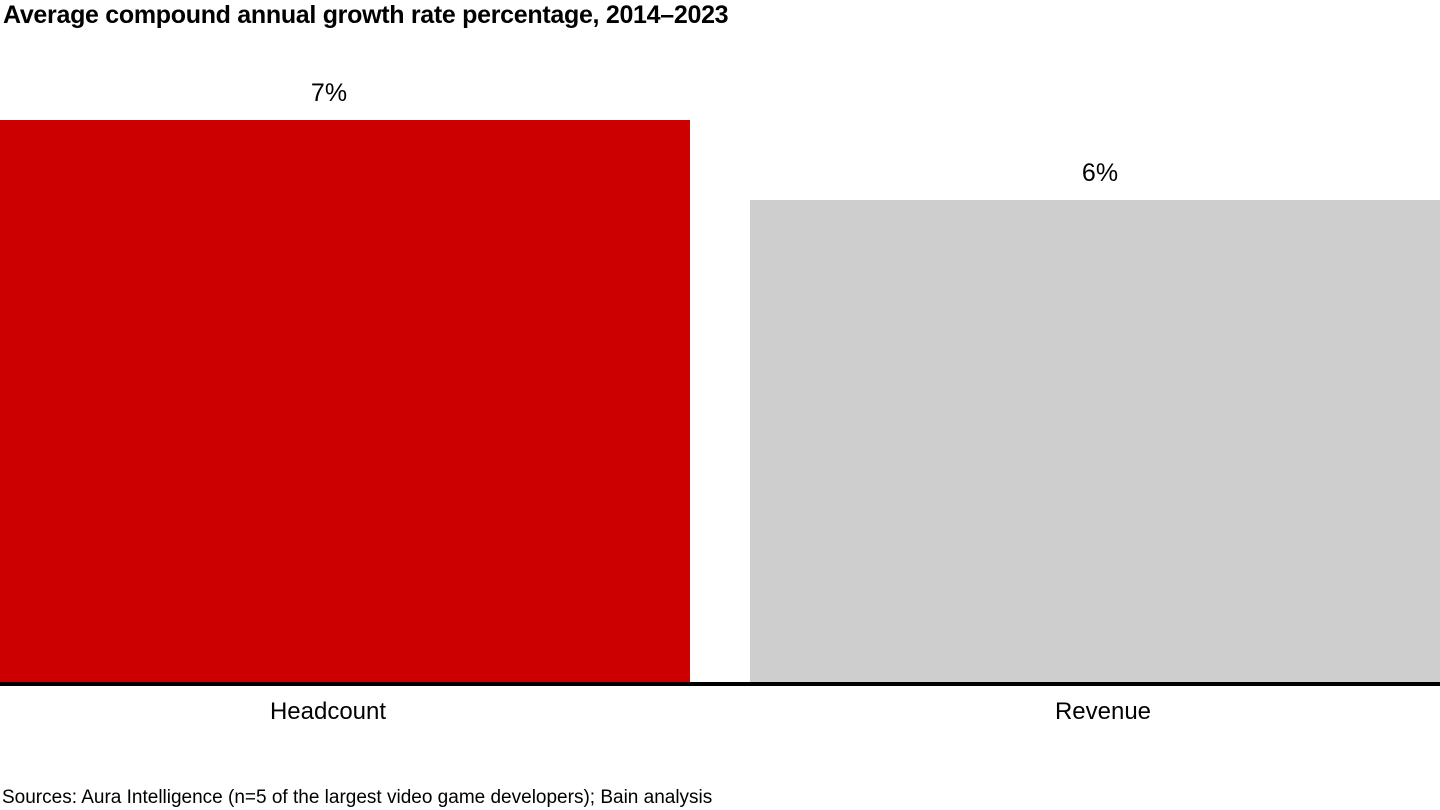  Describe the element at coordinates (329, 93) in the screenshot. I see `value-label-headcount: 7%` at that location.